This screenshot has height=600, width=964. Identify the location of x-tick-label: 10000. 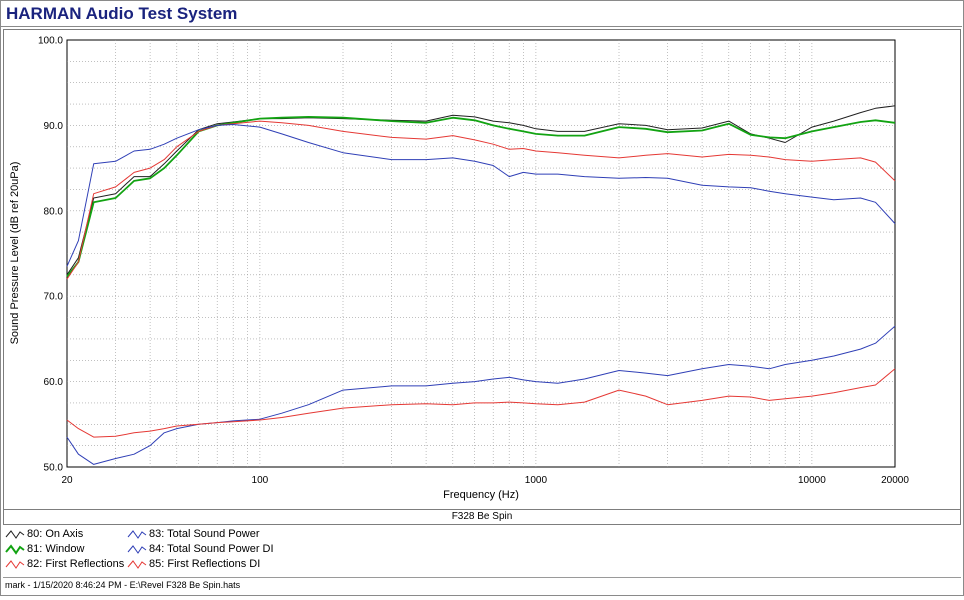
(812, 480).